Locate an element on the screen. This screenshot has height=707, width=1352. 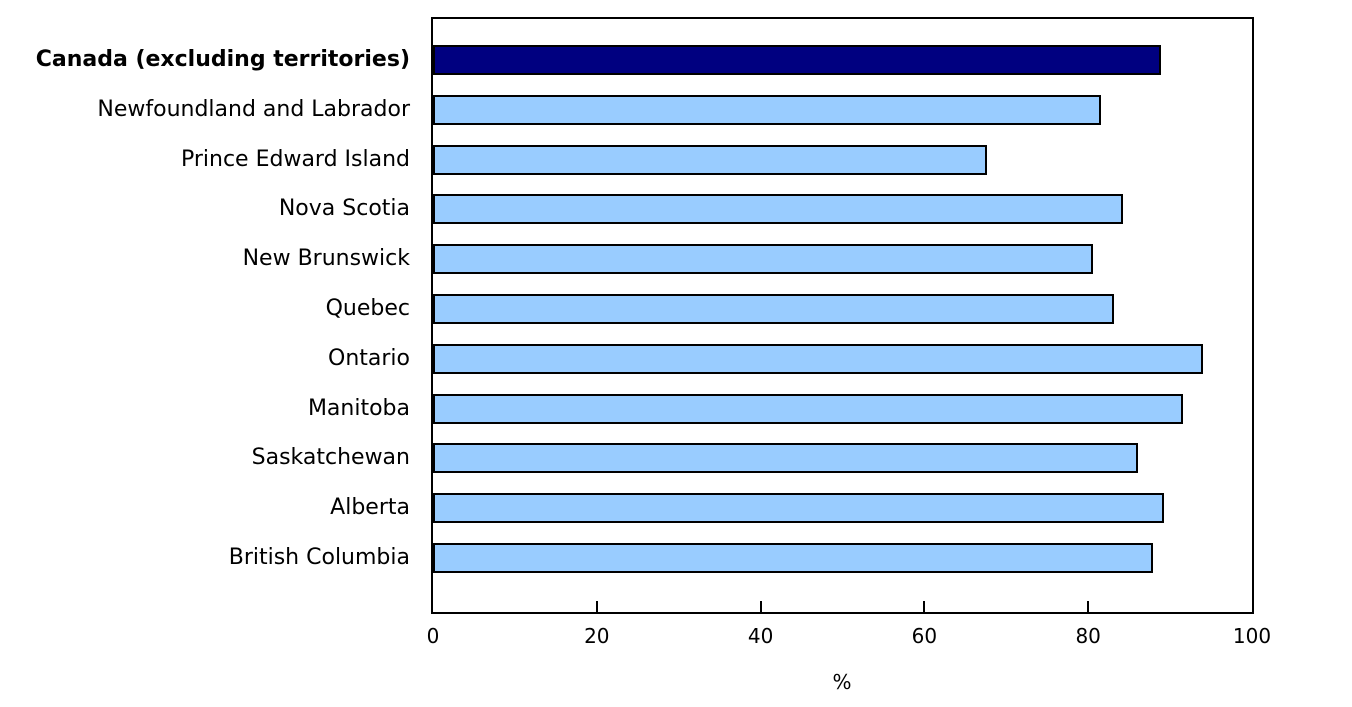
category-label: British Columbia is located at coordinates (319, 557).